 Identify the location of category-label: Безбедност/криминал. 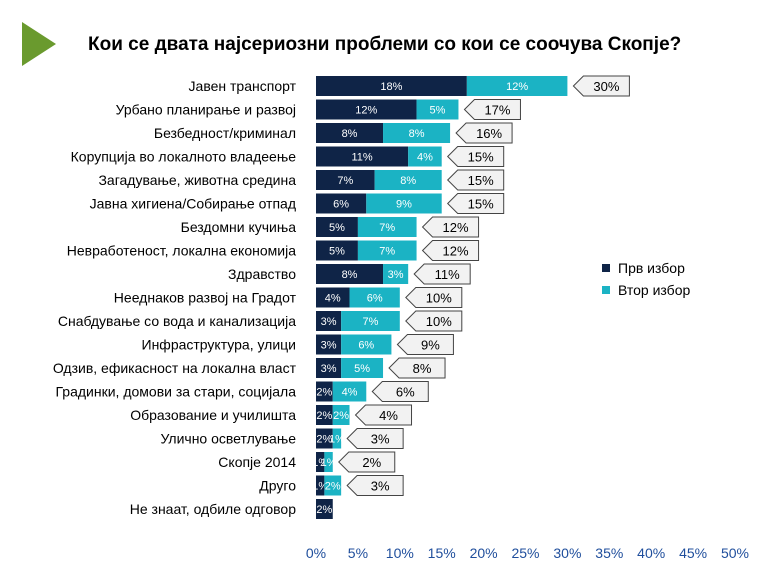
(225, 133).